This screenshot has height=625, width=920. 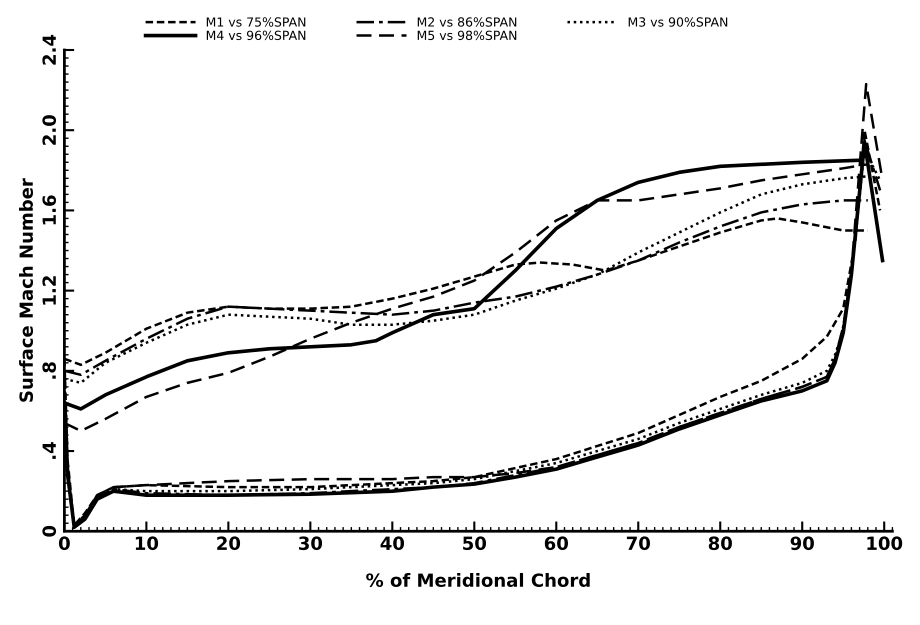 I want to click on x-tick-label: 100, so click(x=884, y=543).